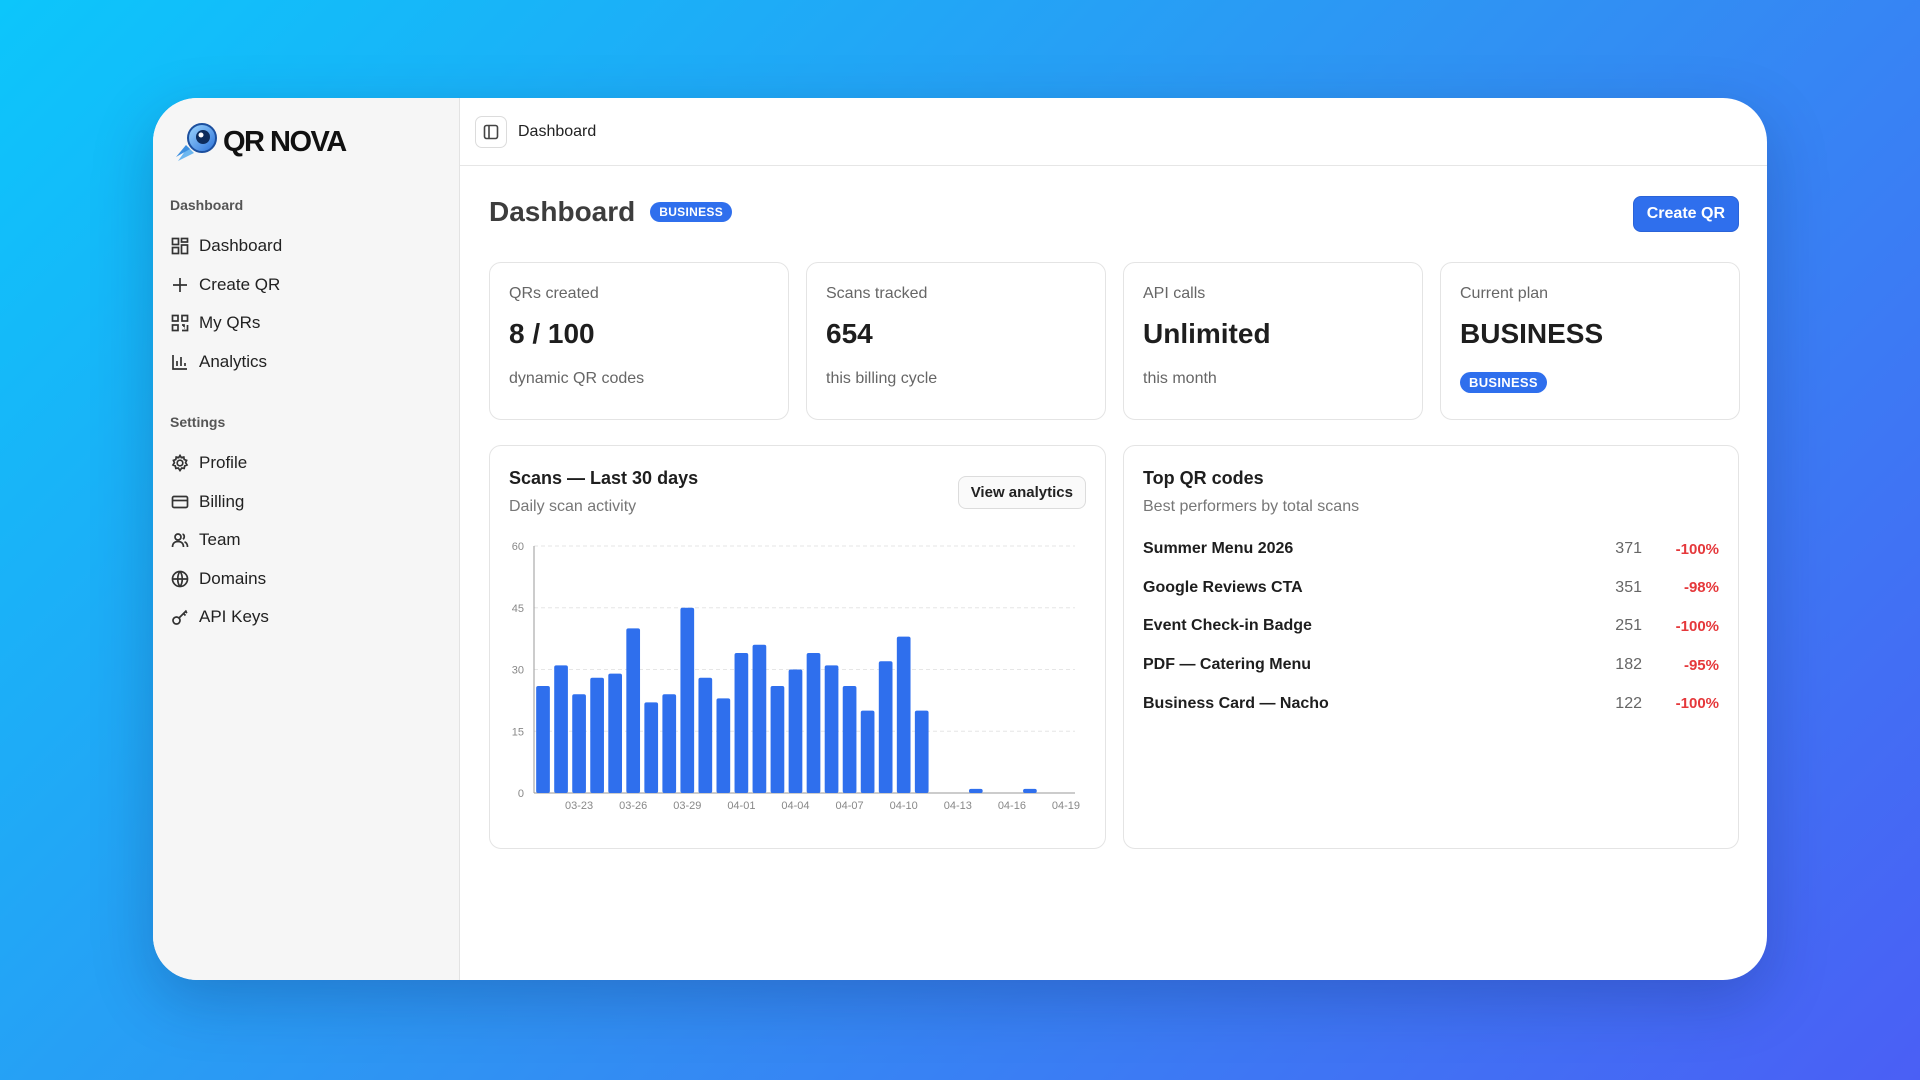  I want to click on sidebar-toggle-button, so click(491, 131).